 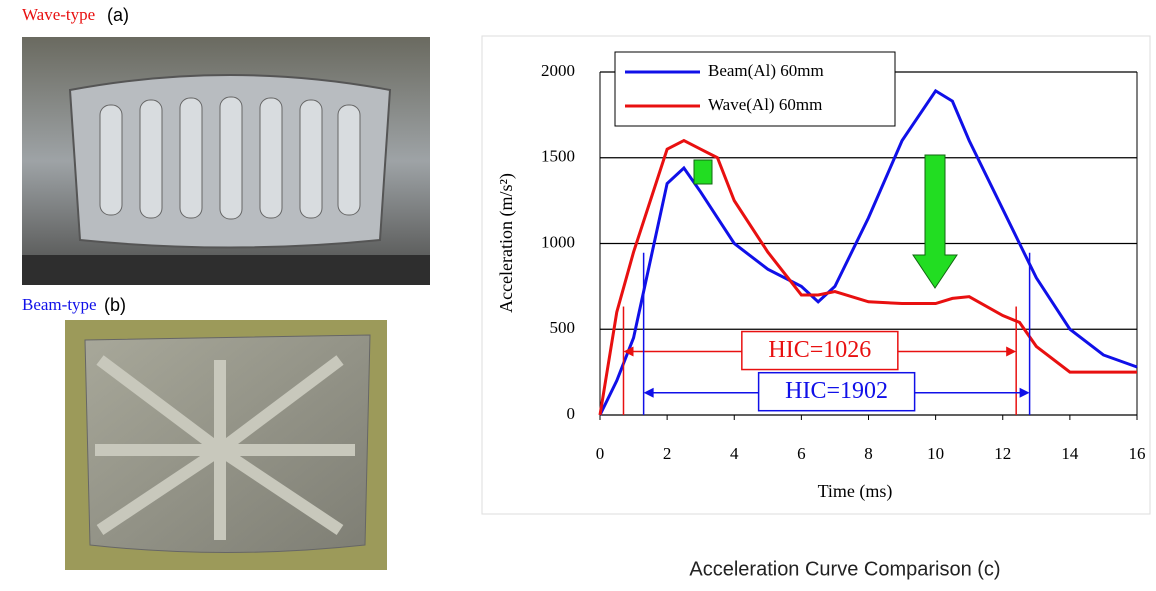 I want to click on panel-label: (a), so click(x=118, y=15).